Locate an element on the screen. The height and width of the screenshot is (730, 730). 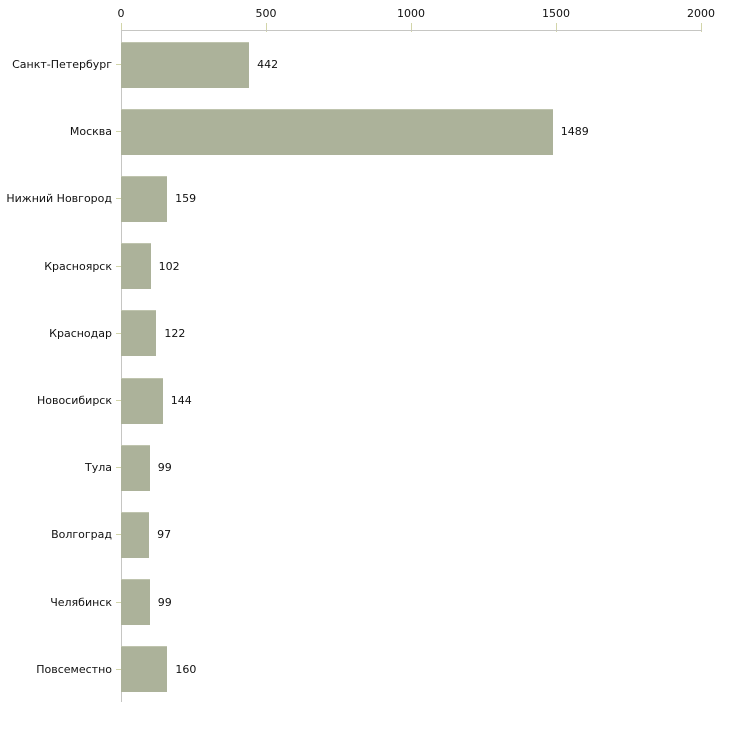
bar-value-label: 160 is located at coordinates (186, 669).